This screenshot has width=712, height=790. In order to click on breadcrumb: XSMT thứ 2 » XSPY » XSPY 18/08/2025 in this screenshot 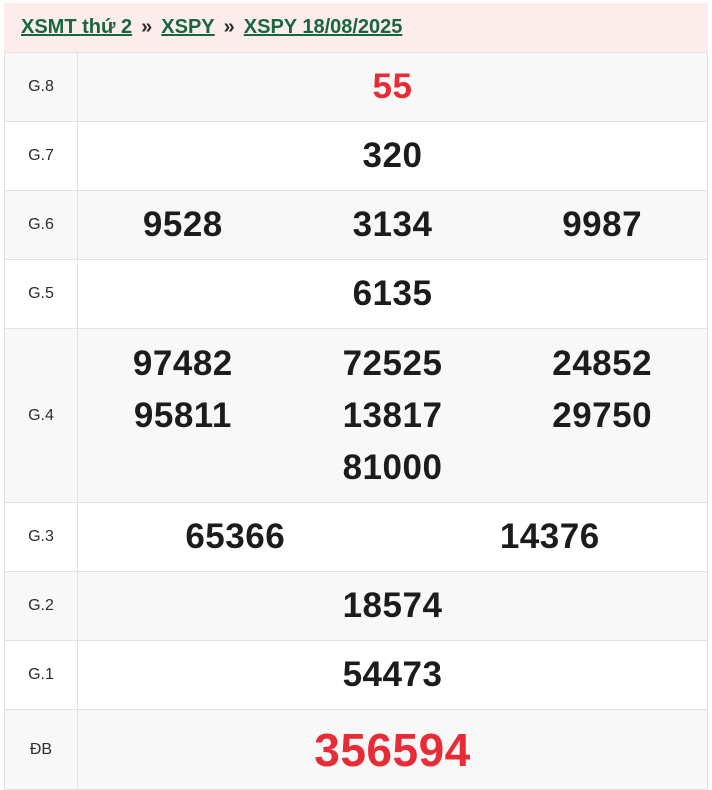, I will do `click(356, 27)`.